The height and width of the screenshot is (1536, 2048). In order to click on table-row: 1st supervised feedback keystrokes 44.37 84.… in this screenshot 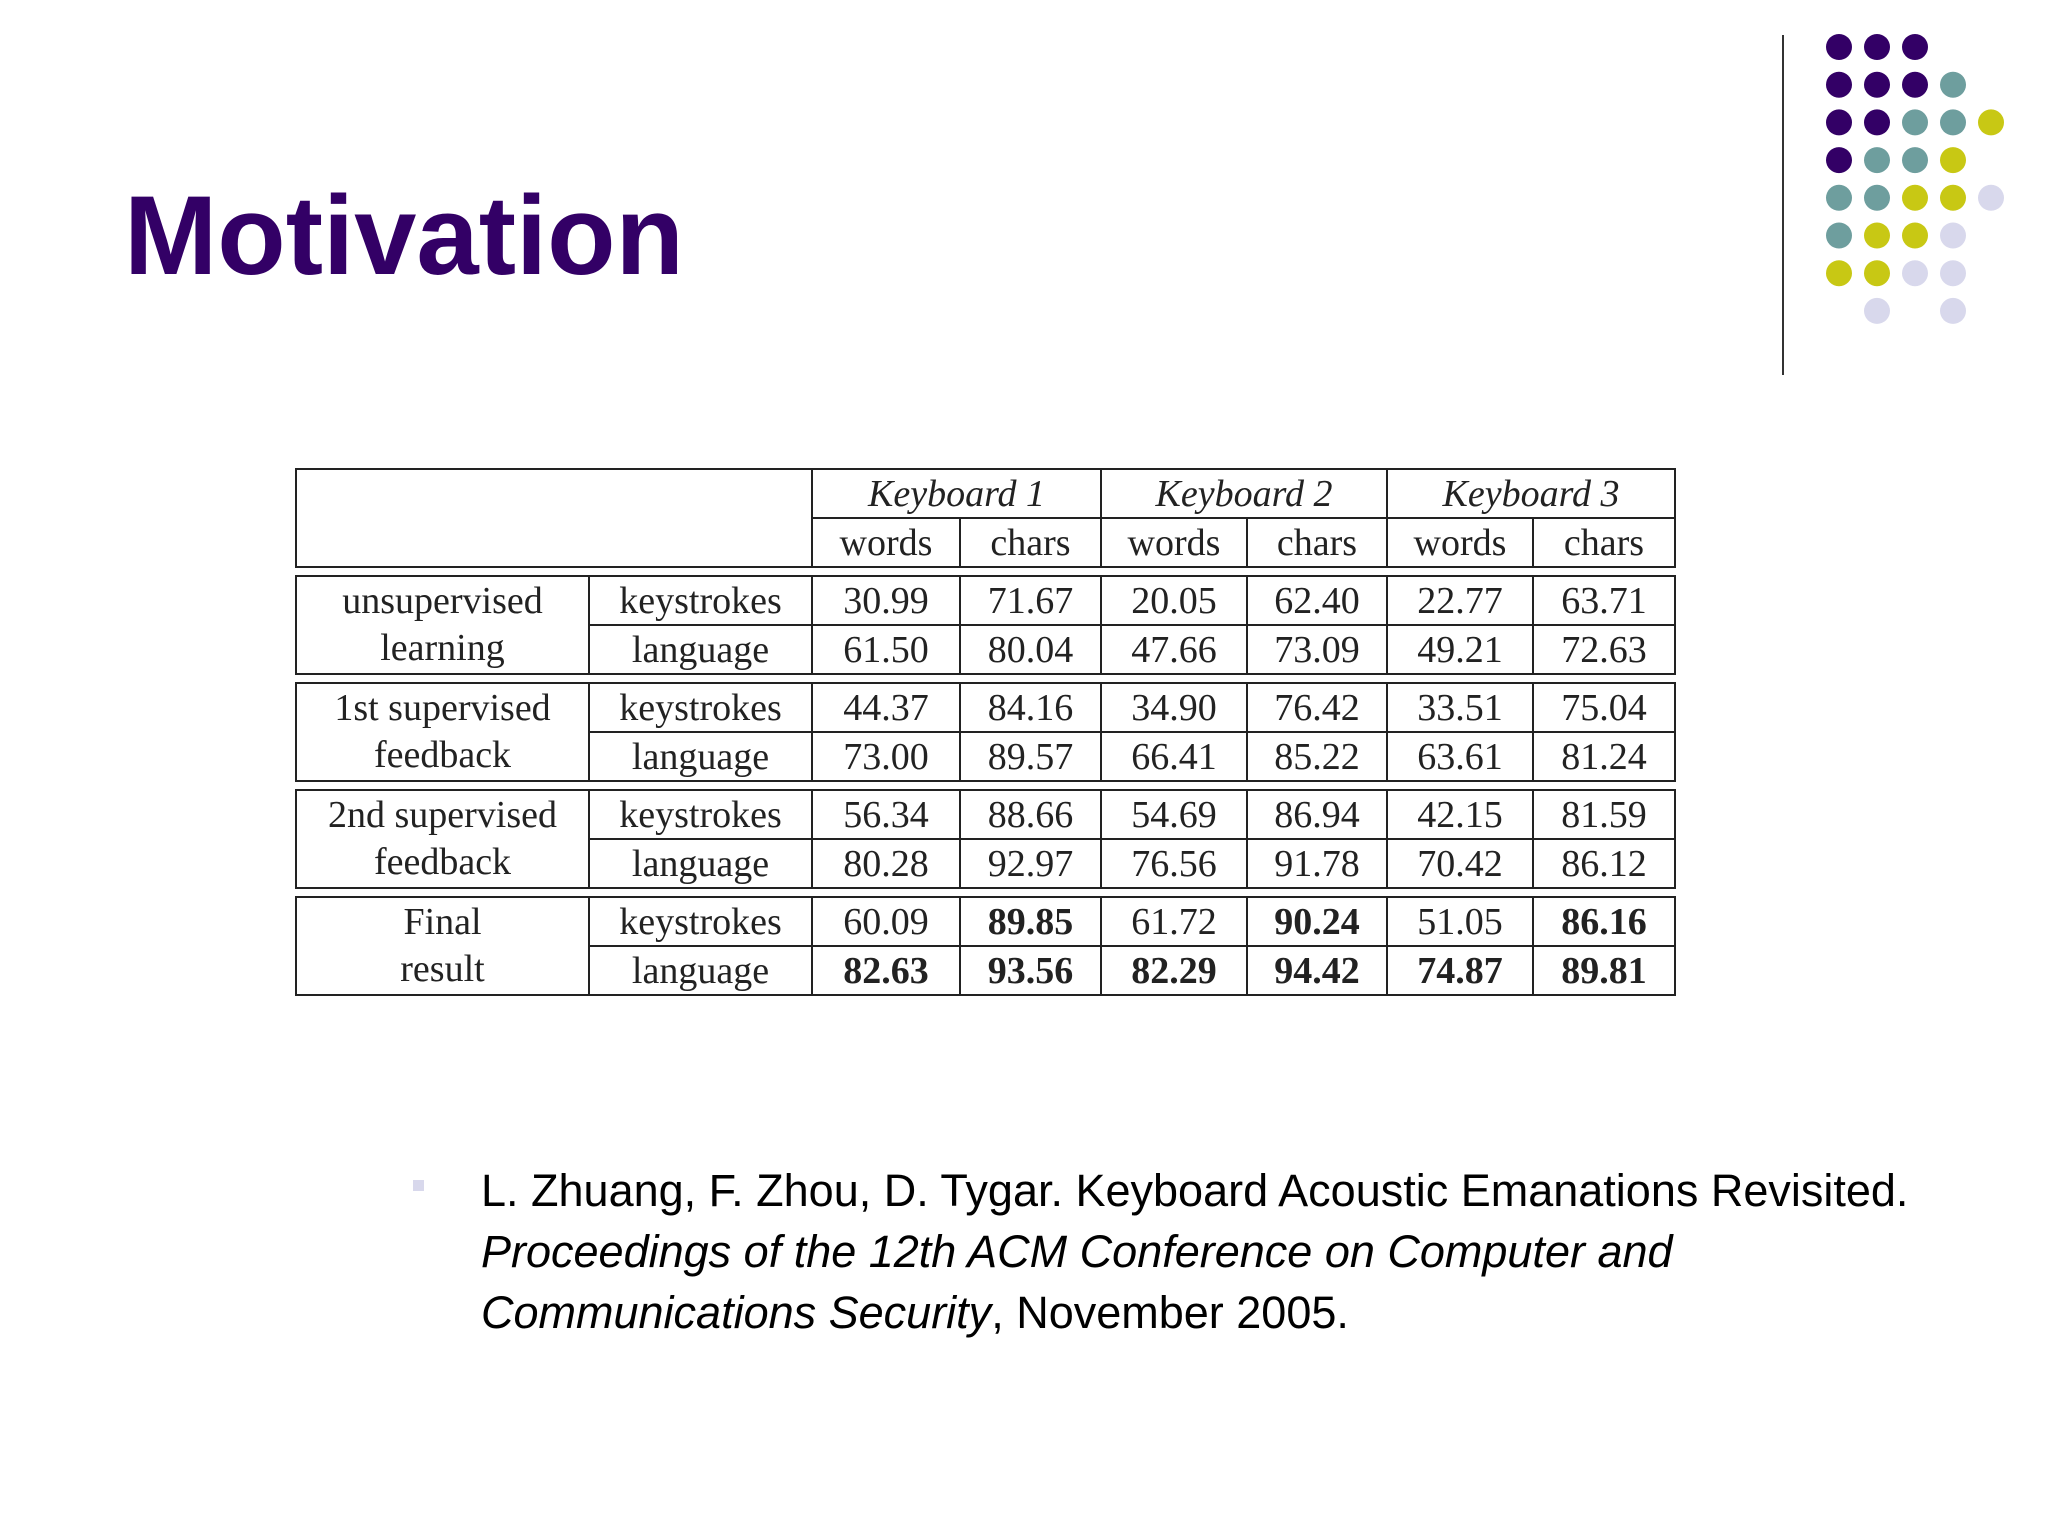, I will do `click(985, 732)`.